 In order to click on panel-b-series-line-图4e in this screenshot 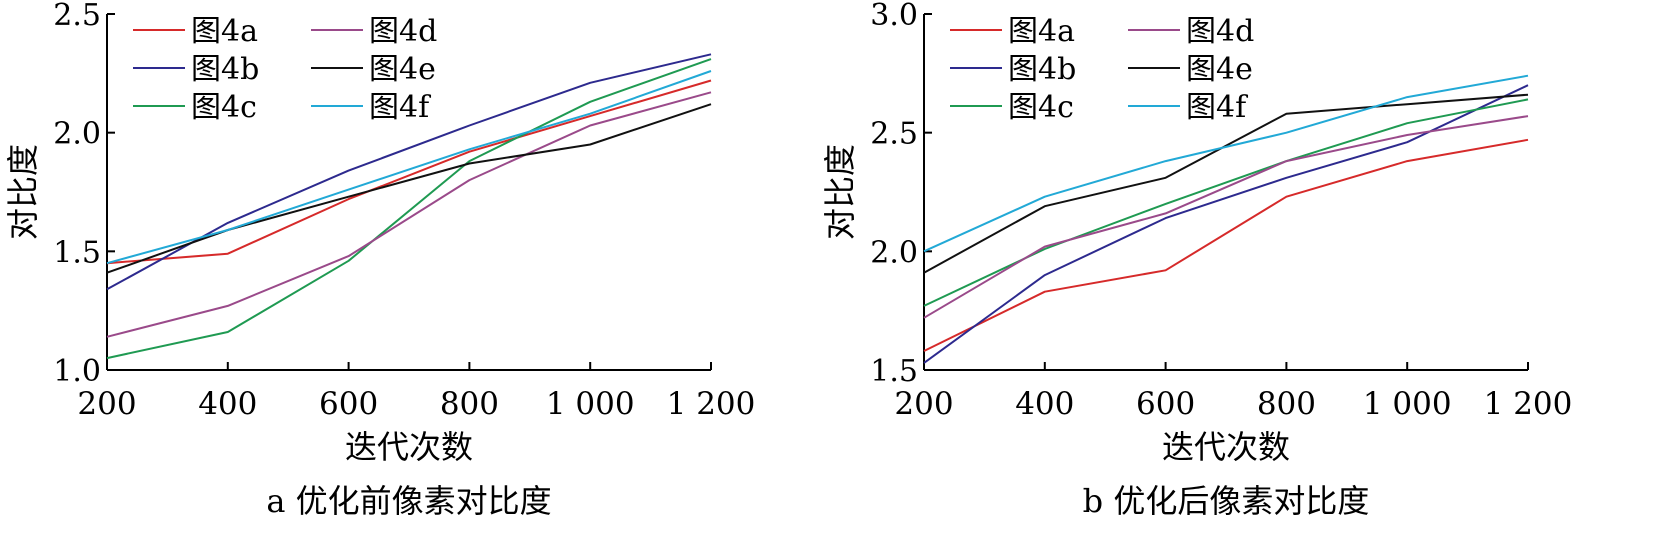, I will do `click(1226, 183)`.